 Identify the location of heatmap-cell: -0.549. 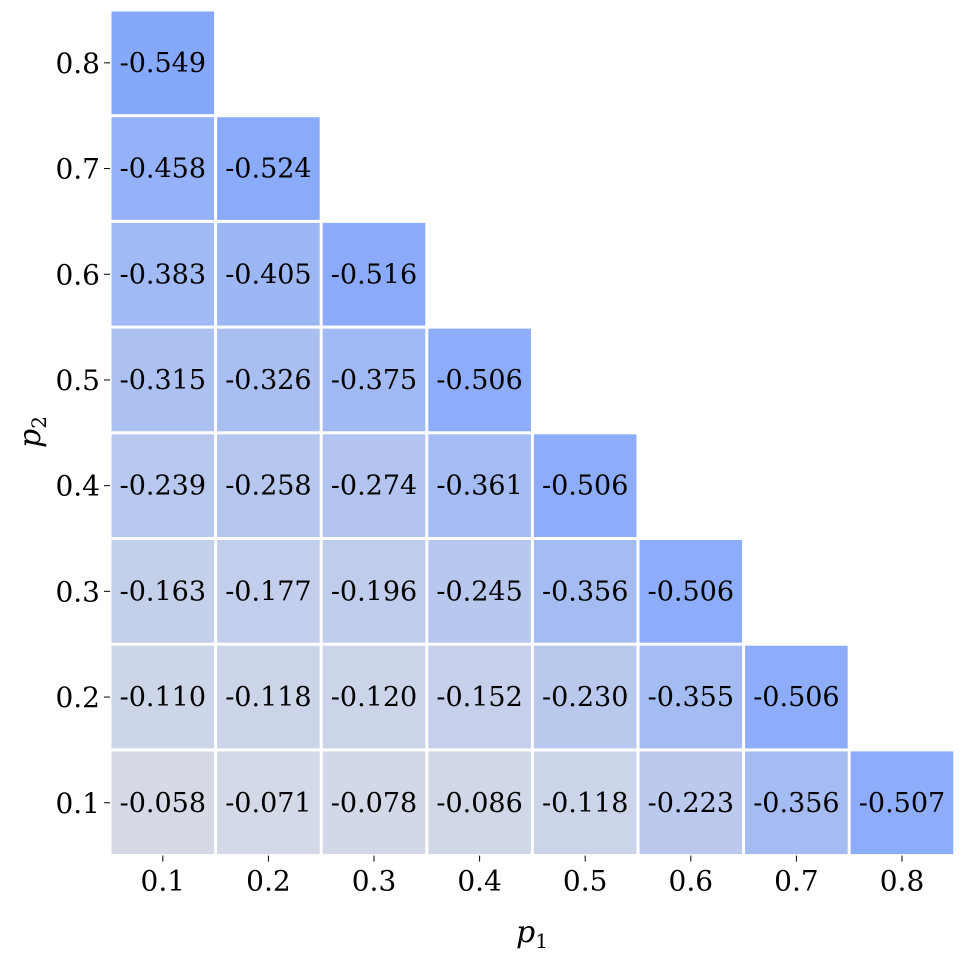
(163, 63).